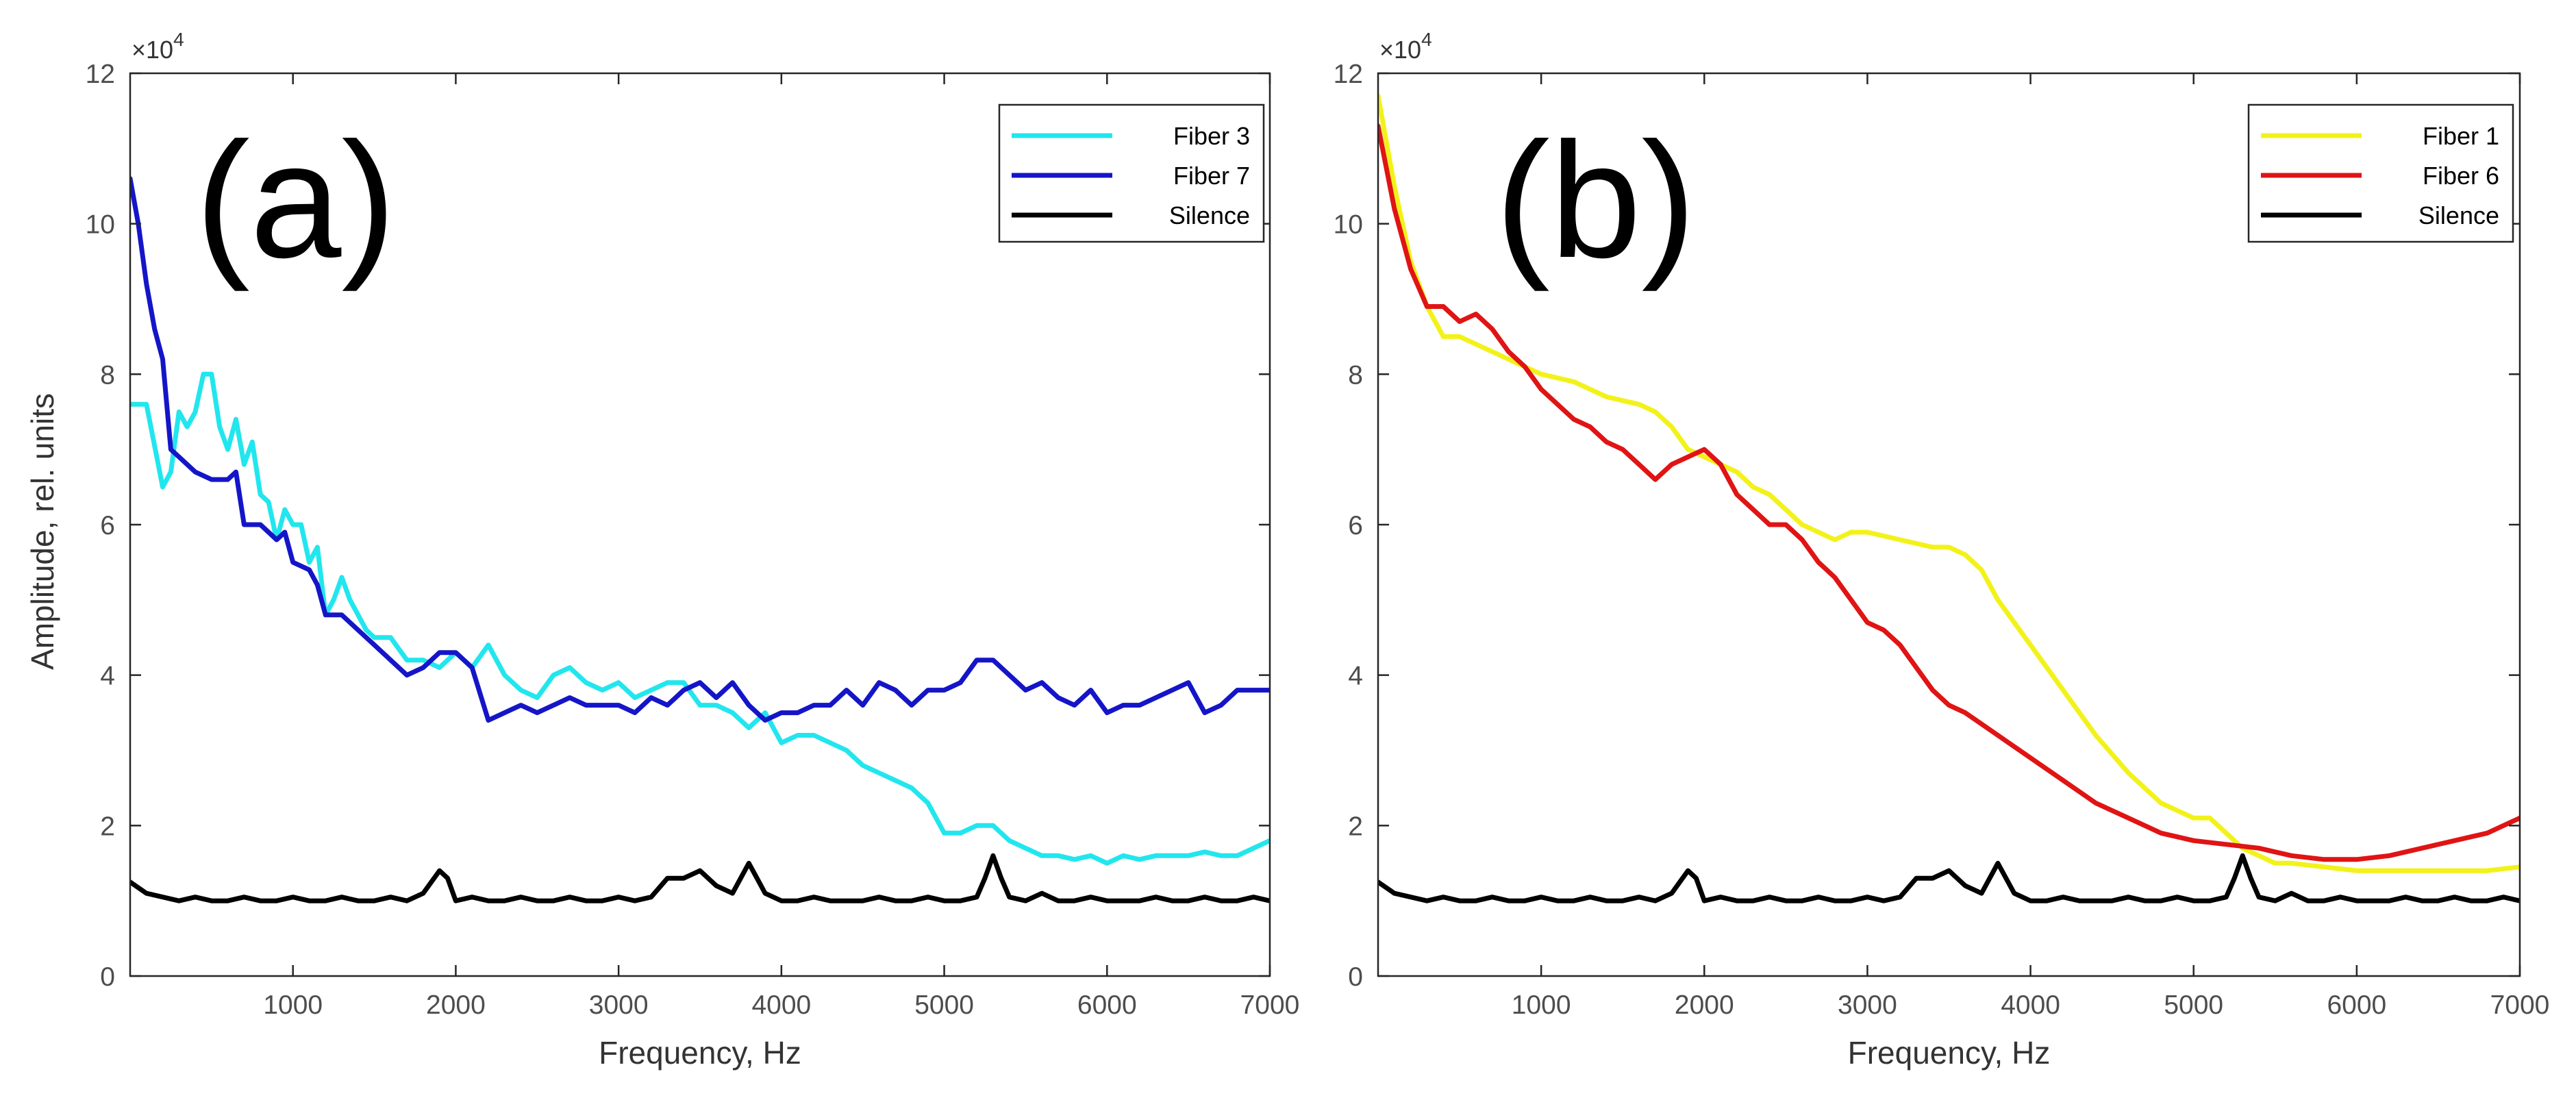  What do you see at coordinates (2461, 136) in the screenshot?
I see `legend-label-fiber-1: Fiber 1` at bounding box center [2461, 136].